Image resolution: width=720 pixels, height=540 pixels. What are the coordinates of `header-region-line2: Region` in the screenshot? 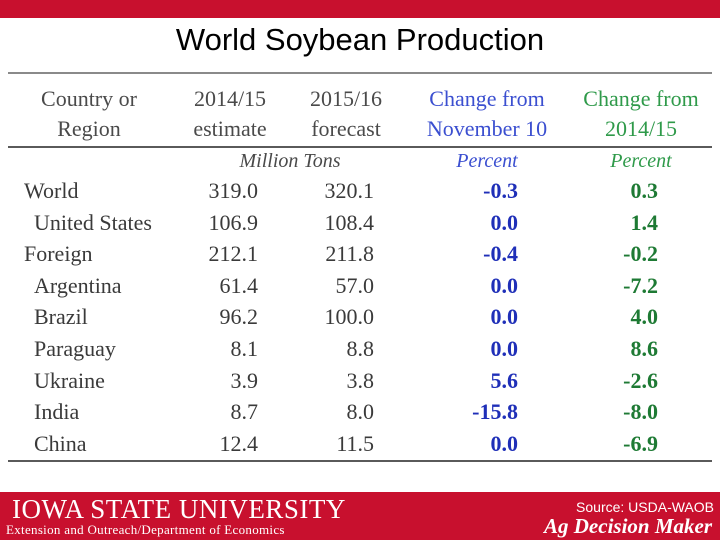 It's located at (89, 128).